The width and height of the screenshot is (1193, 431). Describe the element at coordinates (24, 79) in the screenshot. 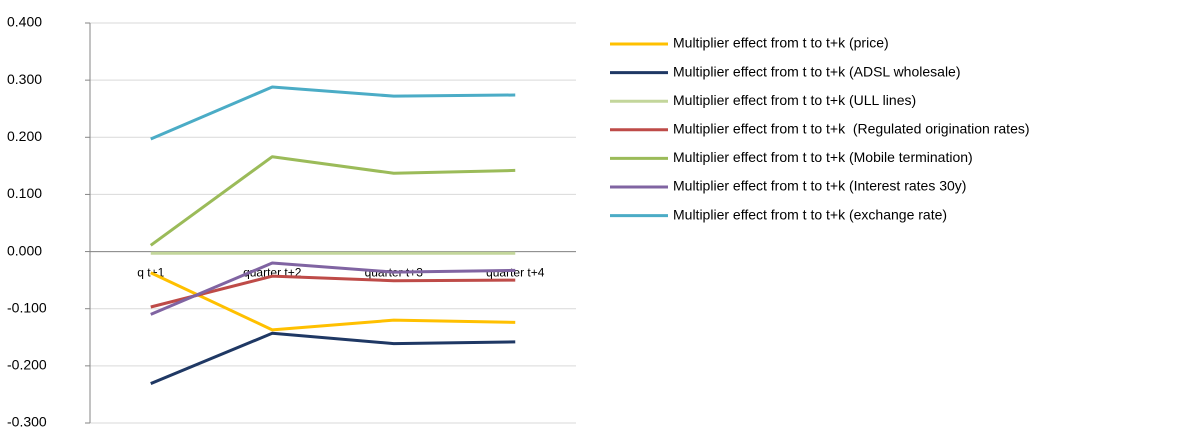

I see `y-tick-label: 0.300` at that location.